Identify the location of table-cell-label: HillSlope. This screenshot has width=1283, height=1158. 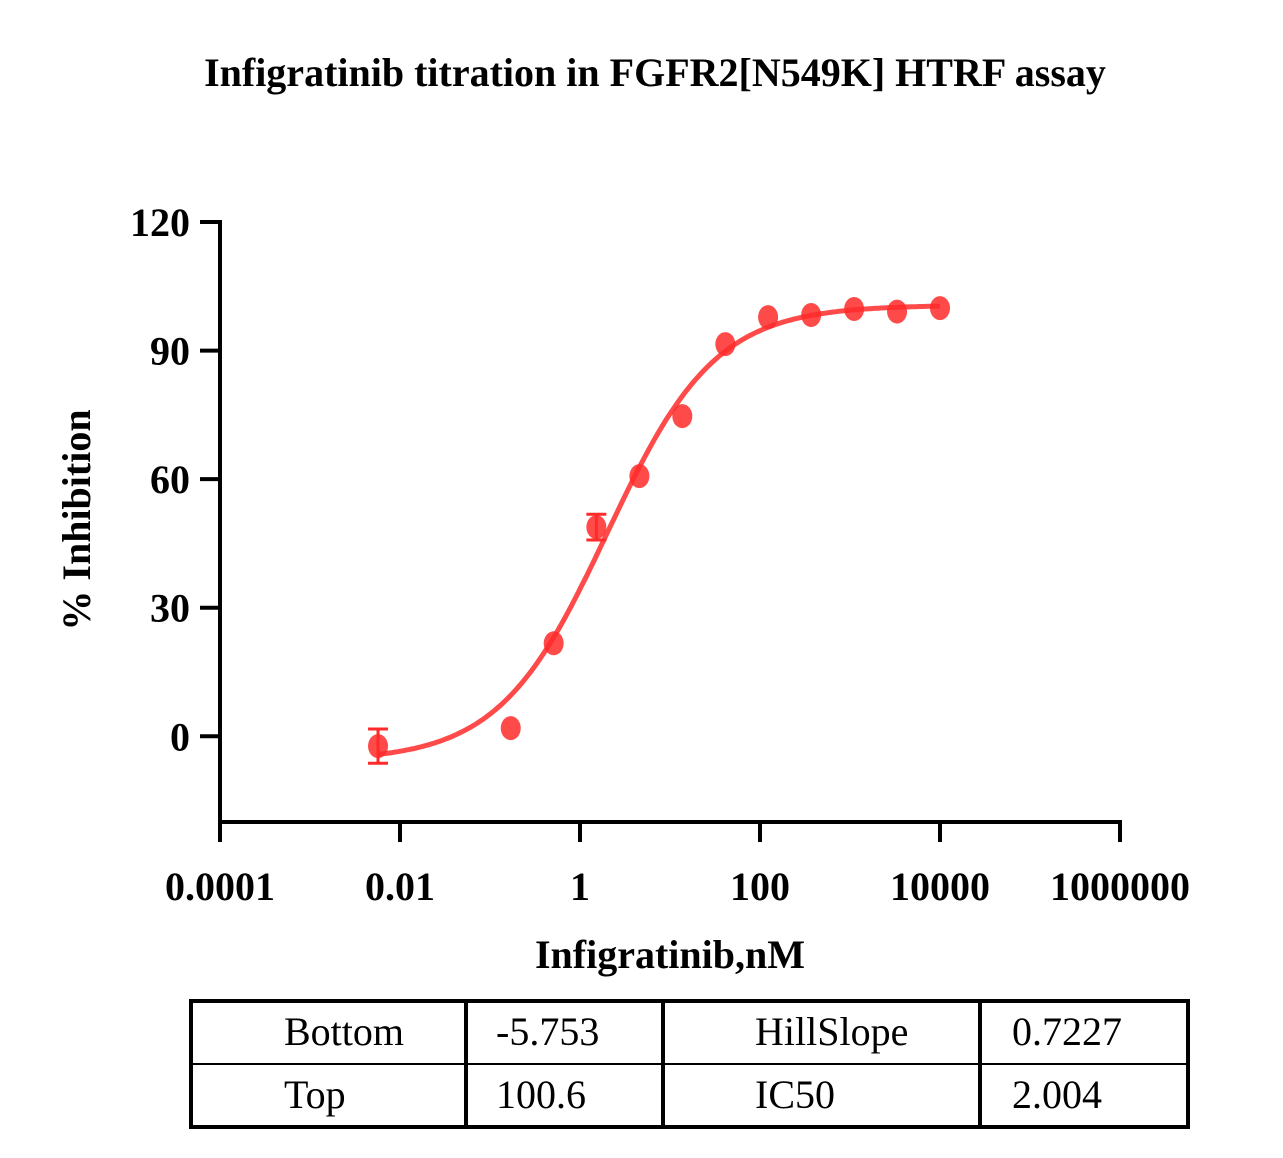
(831, 1031).